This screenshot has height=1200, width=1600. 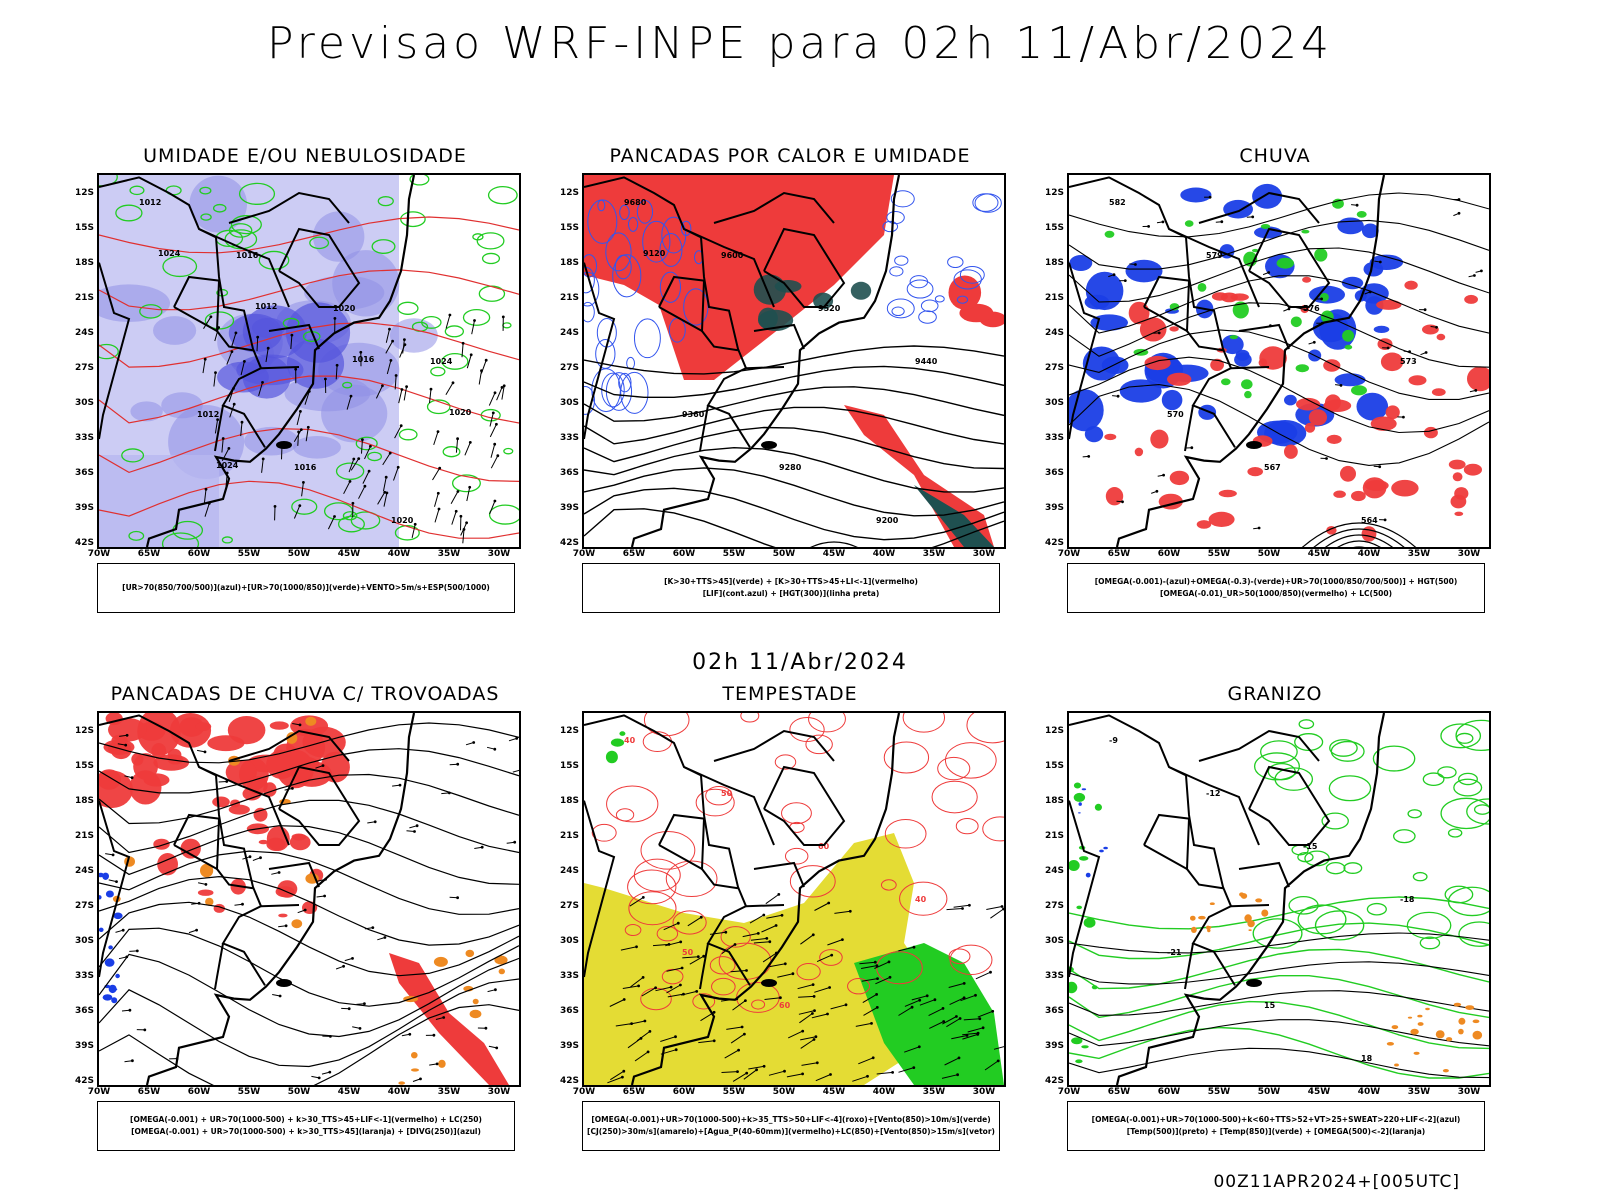 I want to click on map-canvas: 582 579 576 573 570 567 564, so click(x=1279, y=361).